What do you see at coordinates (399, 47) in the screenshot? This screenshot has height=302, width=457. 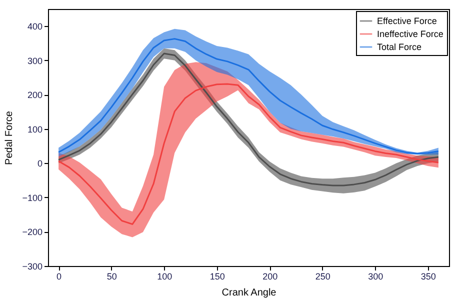 I see `legend-label: Total Force` at bounding box center [399, 47].